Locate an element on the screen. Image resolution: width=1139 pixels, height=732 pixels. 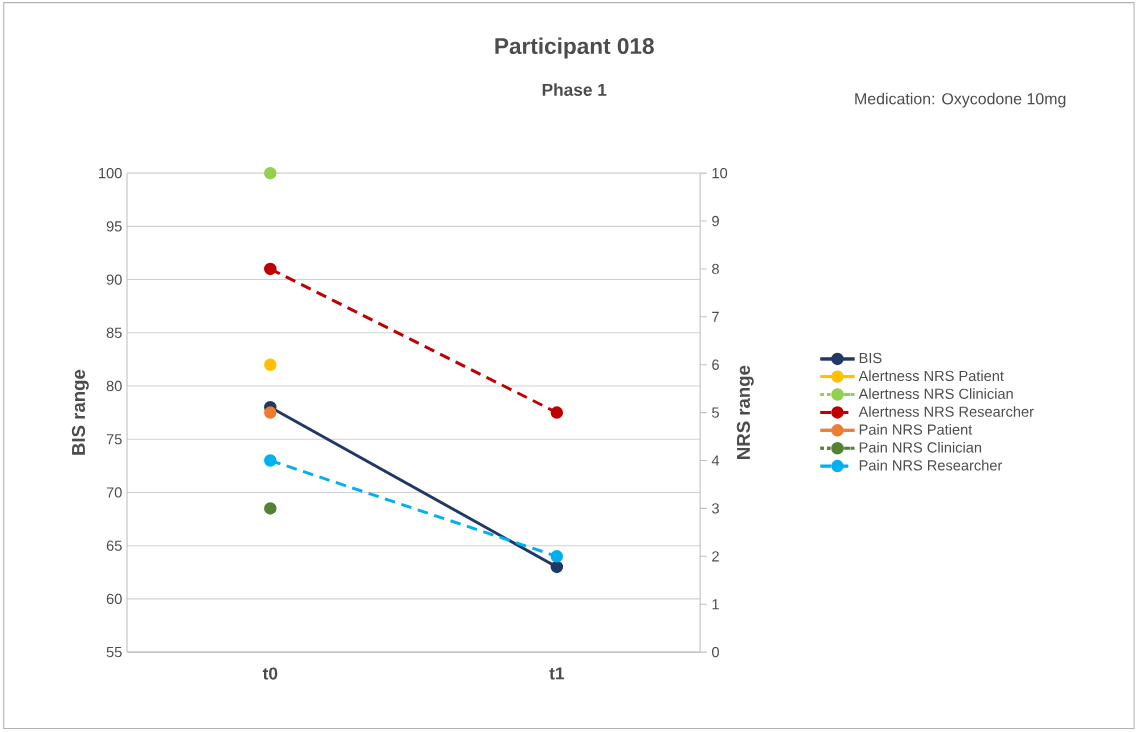
chart-title: Participant 018 is located at coordinates (574, 48).